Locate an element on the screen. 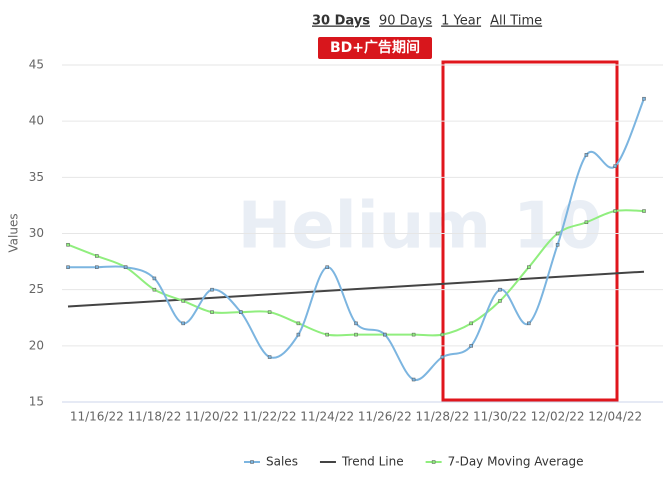  x-tick-label: 11/22/22 is located at coordinates (270, 417).